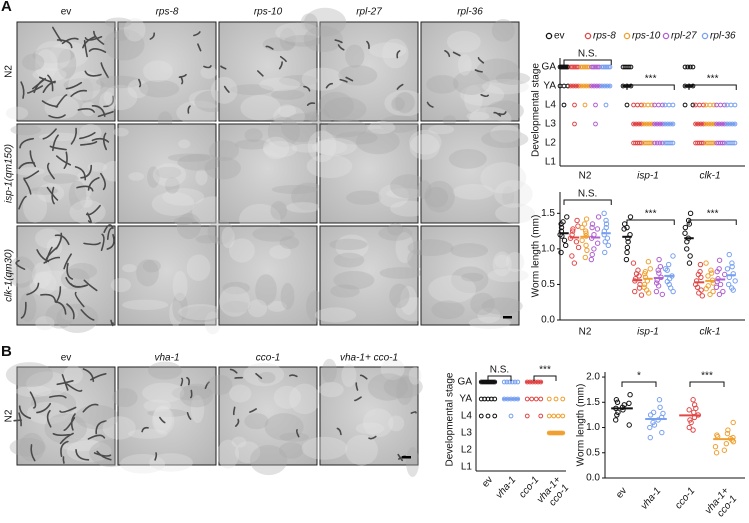 The image size is (749, 523). What do you see at coordinates (723, 36) in the screenshot?
I see `legend-label: rpl-36` at bounding box center [723, 36].